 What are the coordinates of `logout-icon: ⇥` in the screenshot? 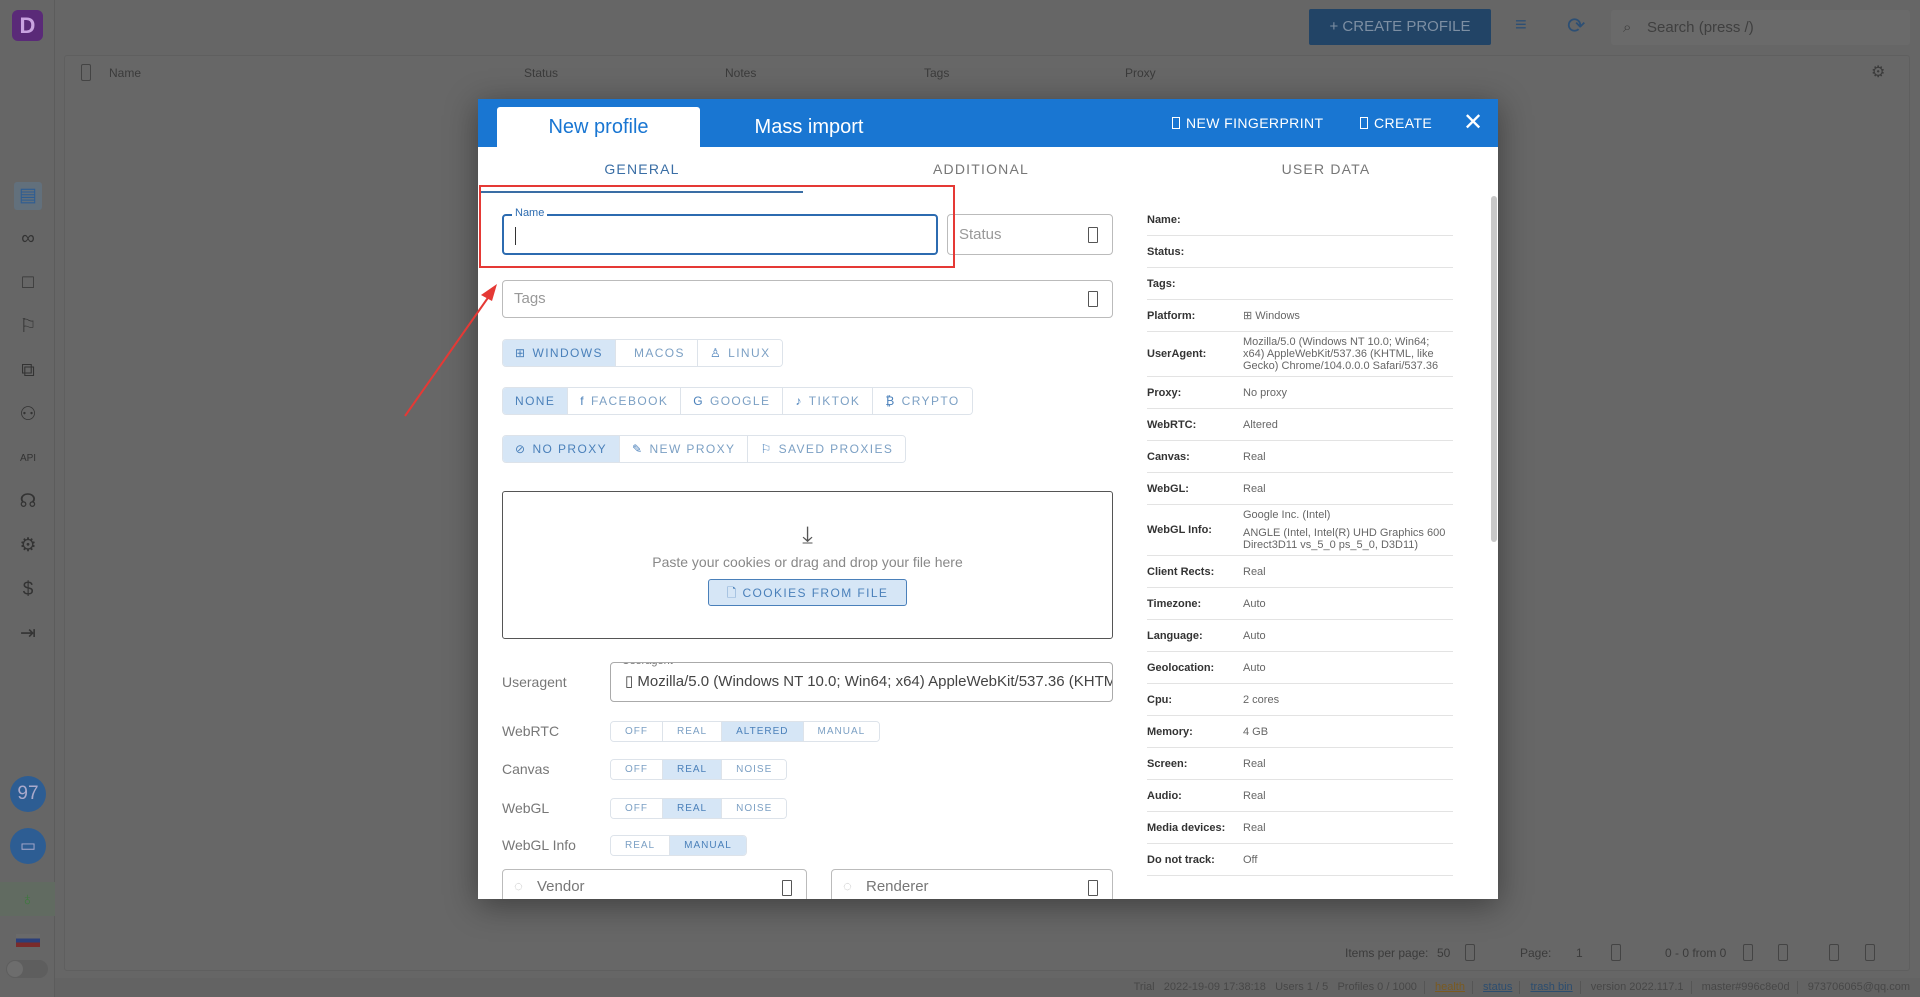 It's located at (28, 633).